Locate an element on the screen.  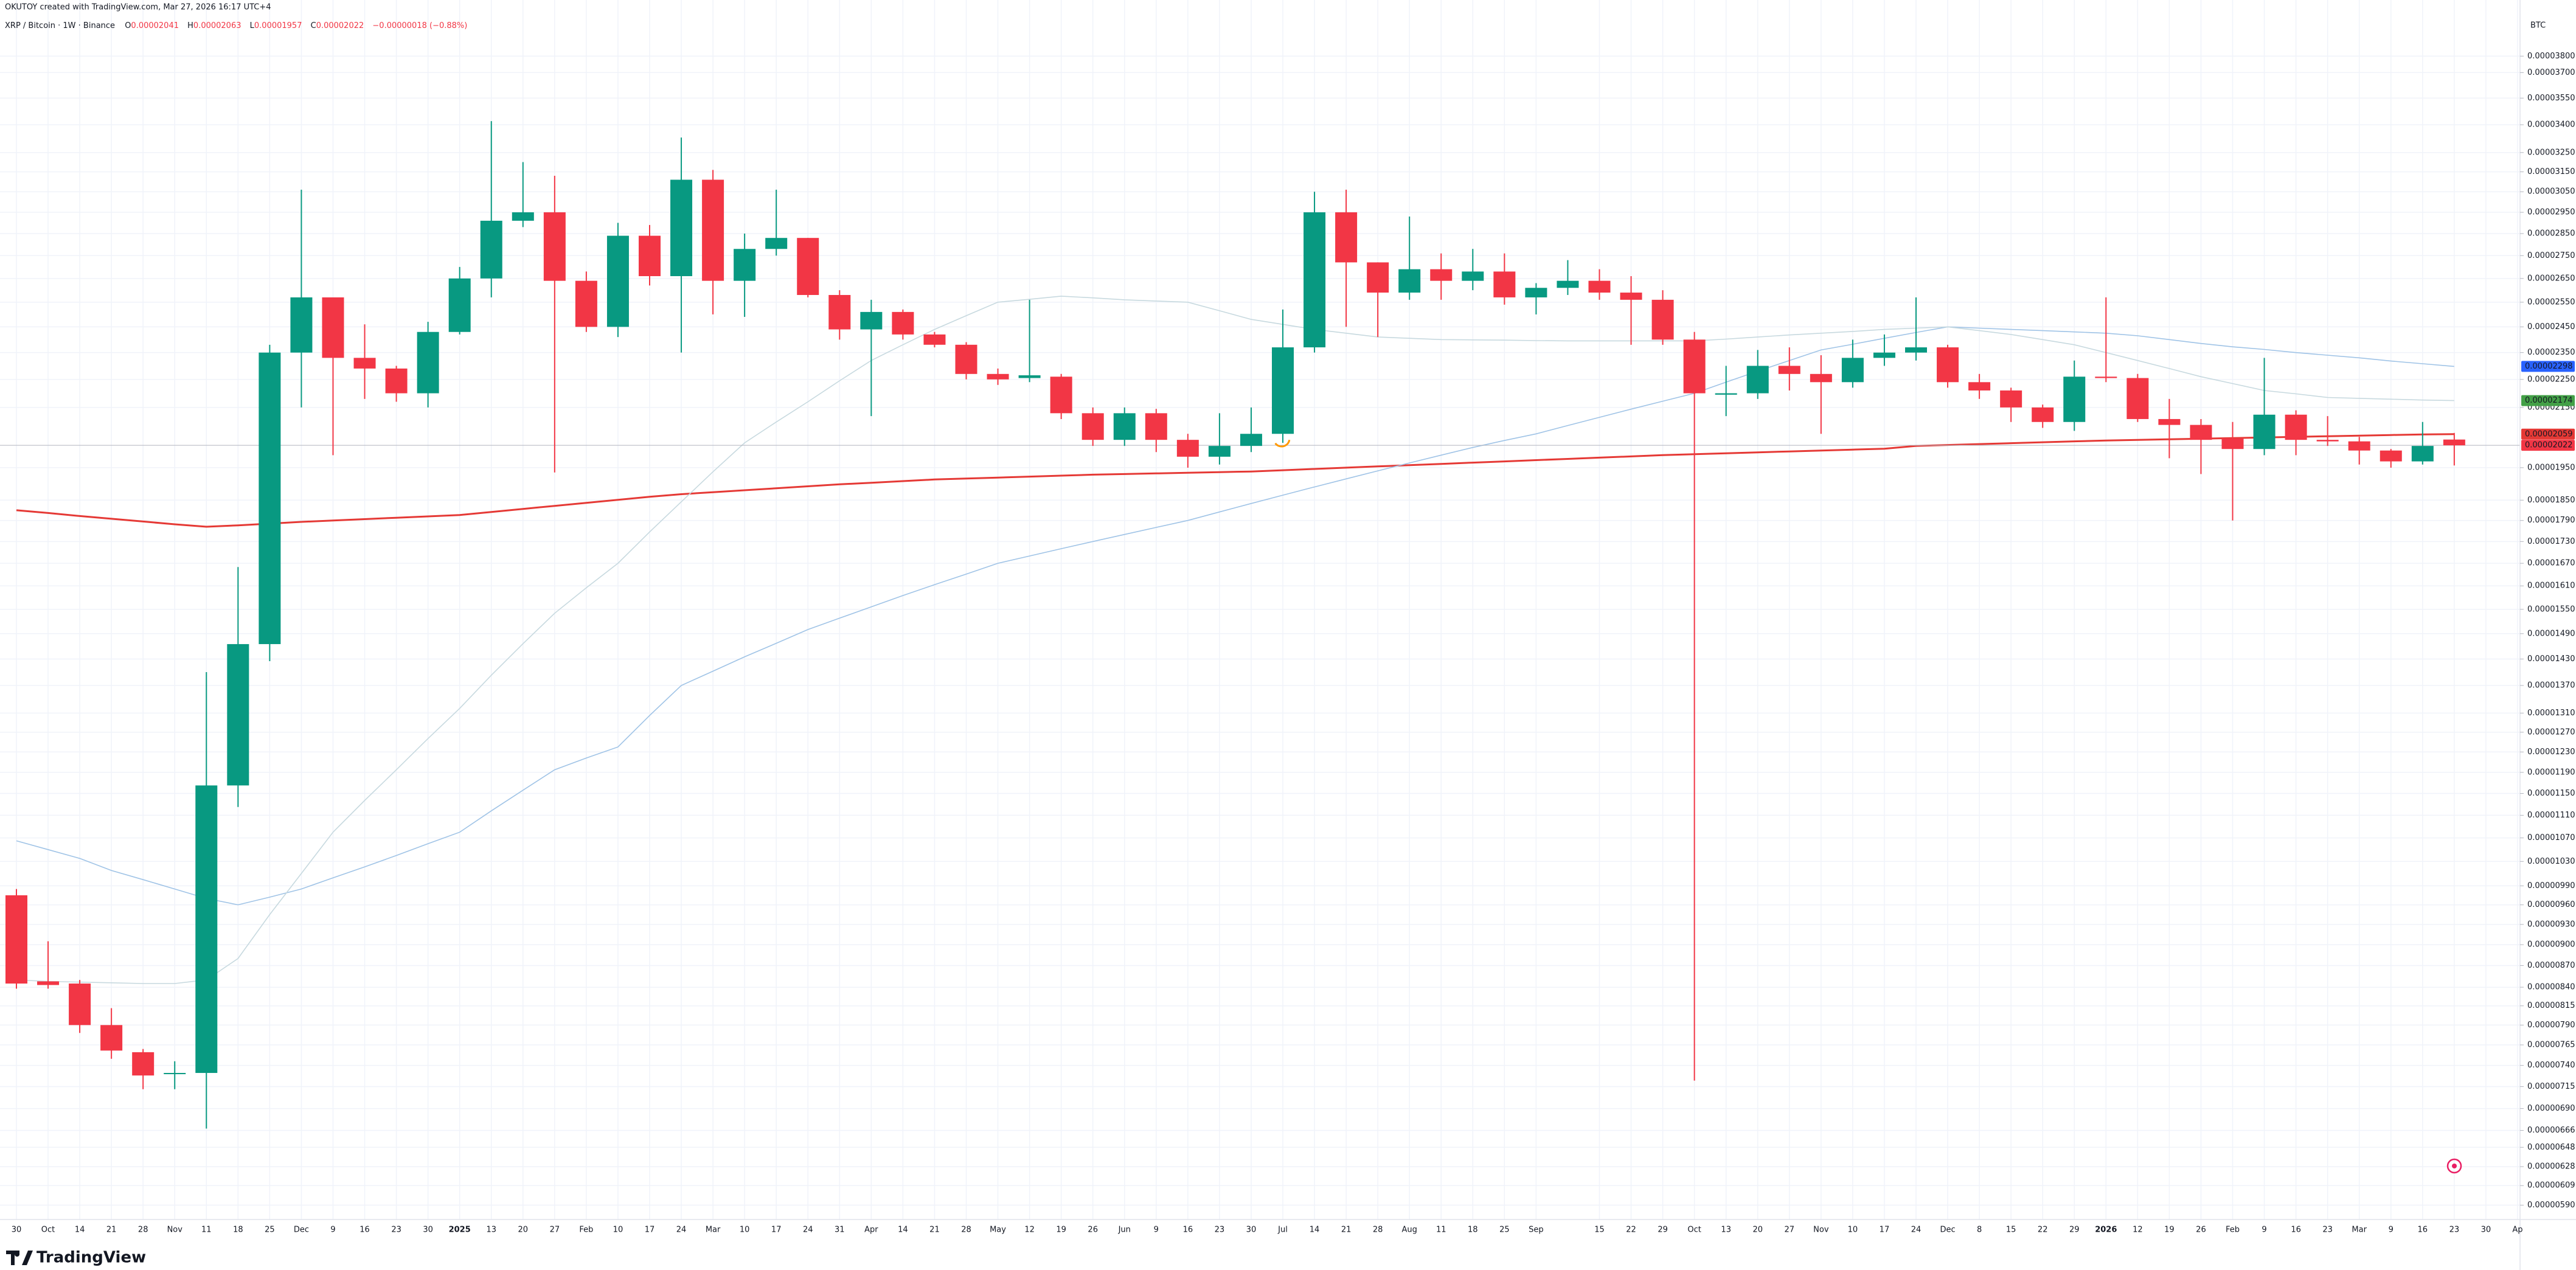
x-tick-label: Mar is located at coordinates (2359, 1230).